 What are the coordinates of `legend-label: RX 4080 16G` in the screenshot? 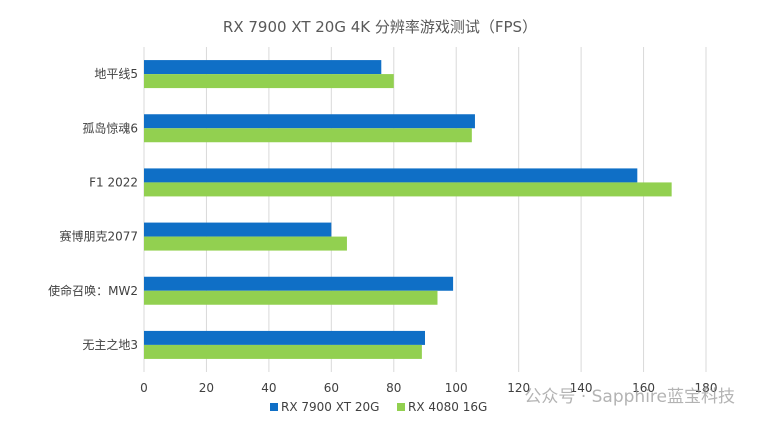 It's located at (447, 407).